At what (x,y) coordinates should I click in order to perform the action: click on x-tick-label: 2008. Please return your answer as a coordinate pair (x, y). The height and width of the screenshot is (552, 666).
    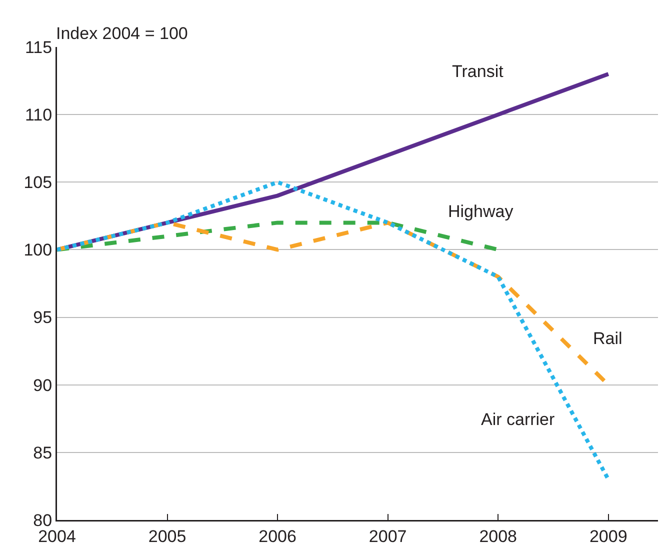
    Looking at the image, I should click on (498, 536).